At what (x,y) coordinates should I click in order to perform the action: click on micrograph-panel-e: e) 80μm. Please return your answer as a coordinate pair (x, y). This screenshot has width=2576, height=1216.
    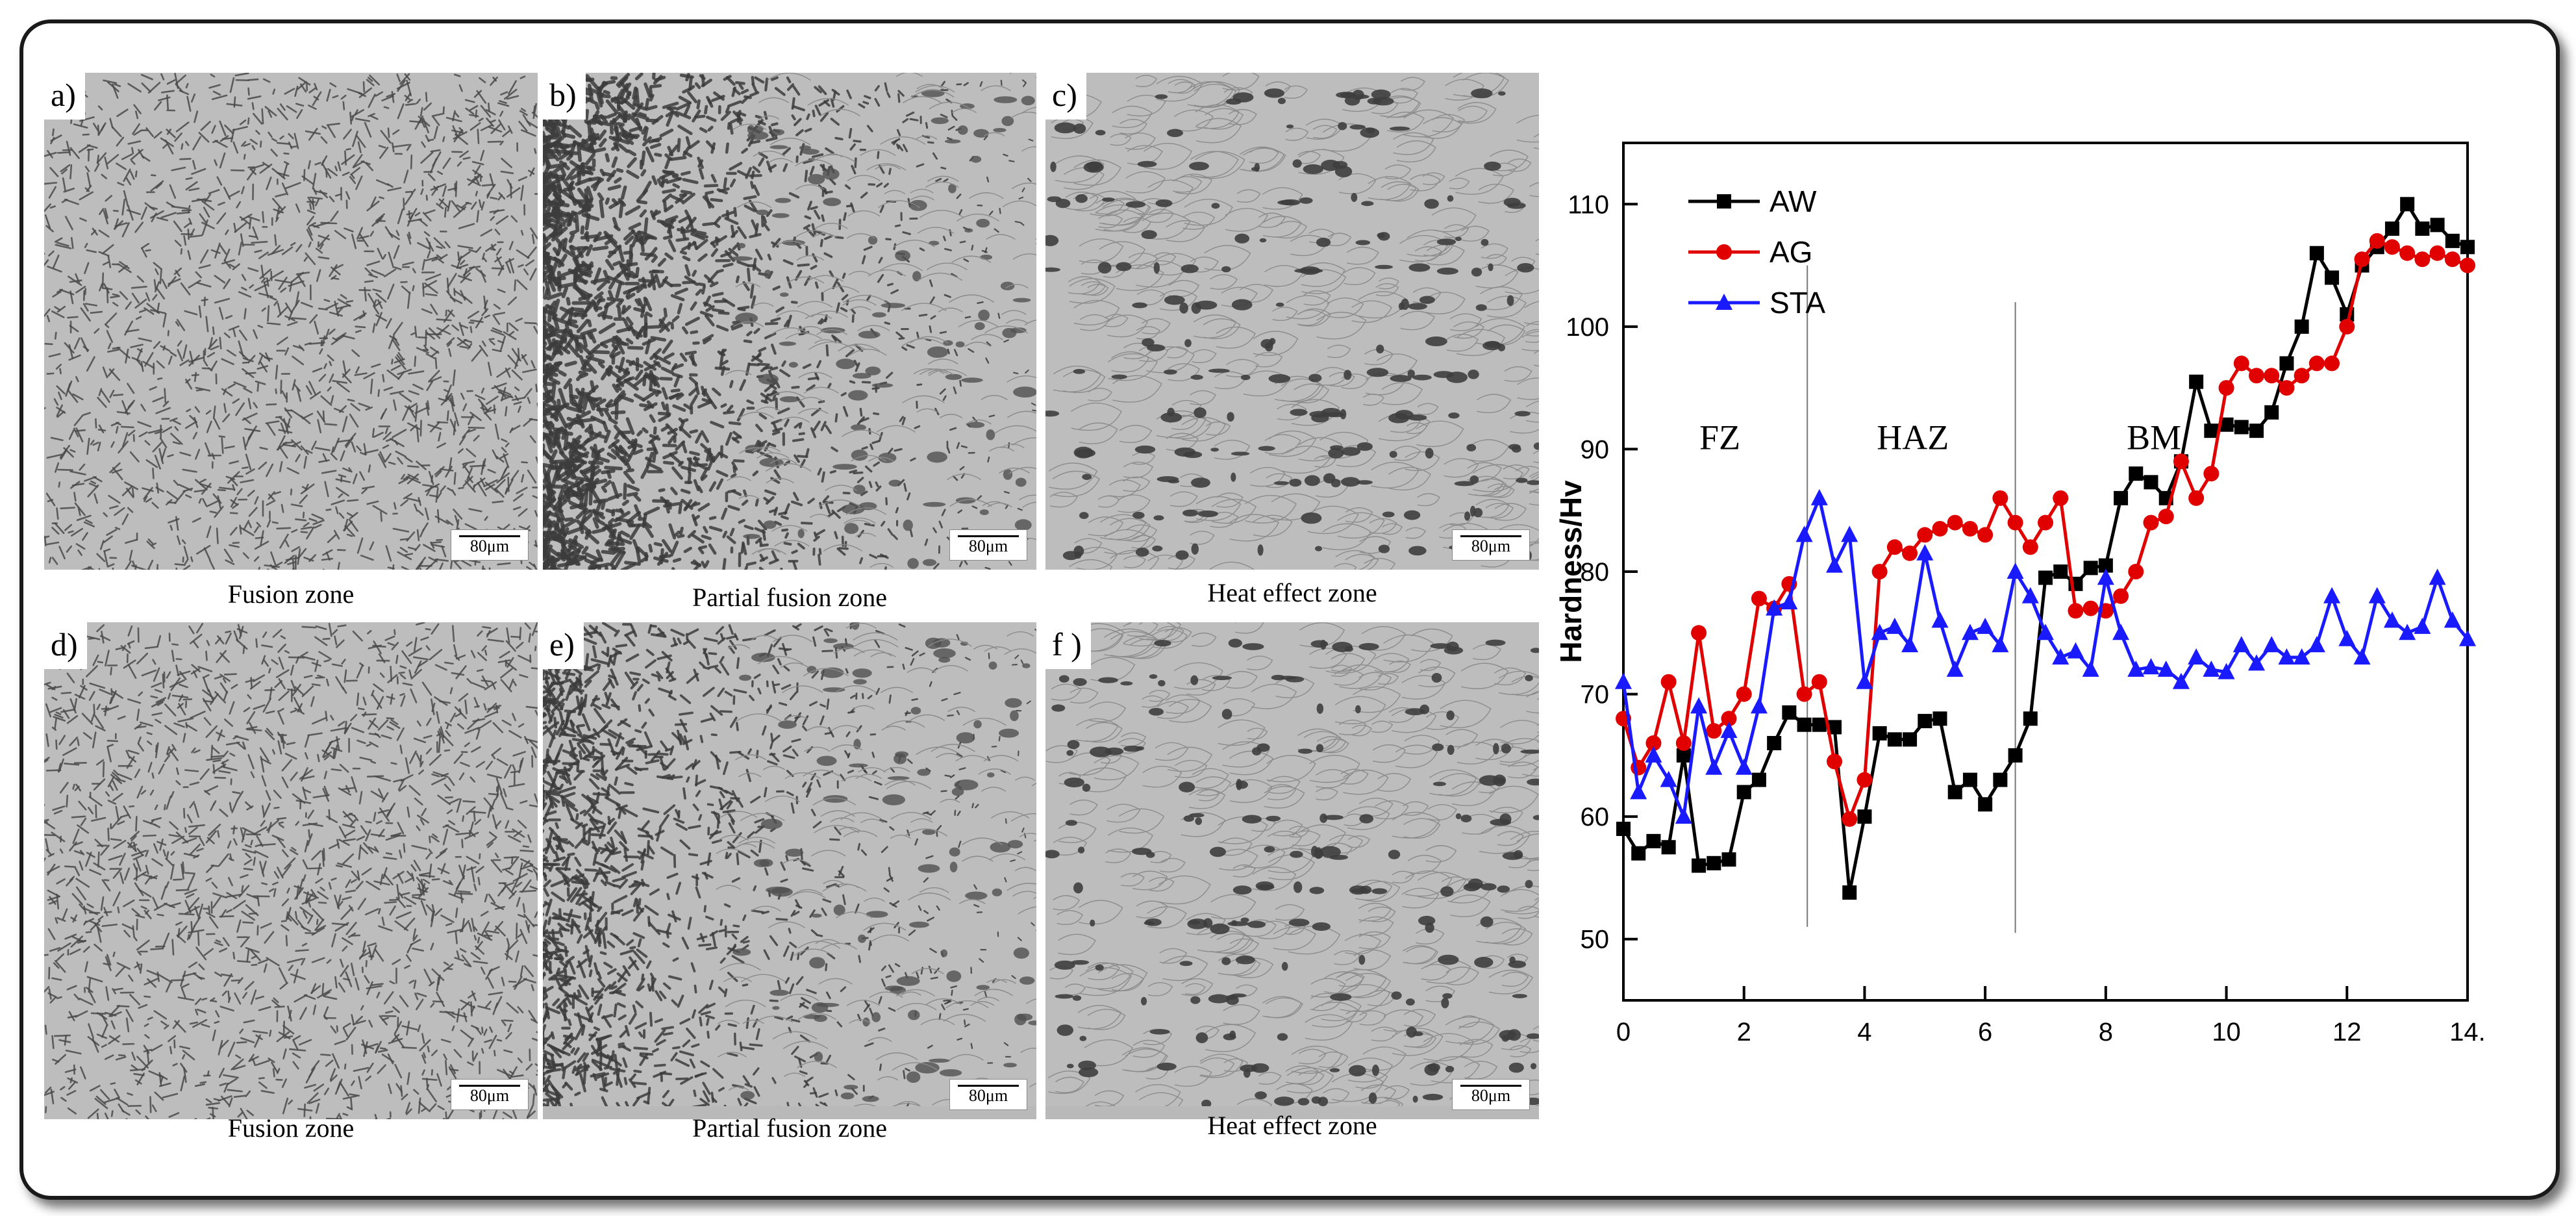
    Looking at the image, I should click on (789, 870).